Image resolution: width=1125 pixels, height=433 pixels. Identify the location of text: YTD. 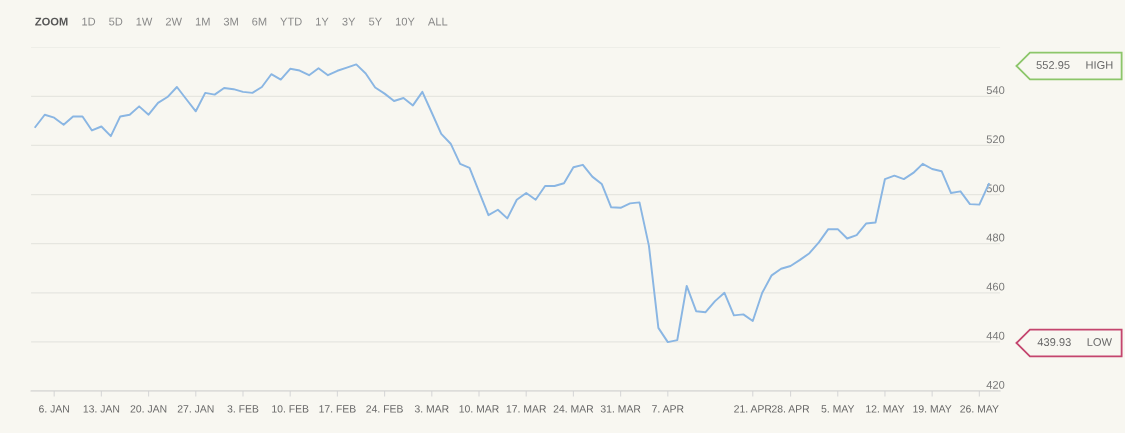
(291, 21).